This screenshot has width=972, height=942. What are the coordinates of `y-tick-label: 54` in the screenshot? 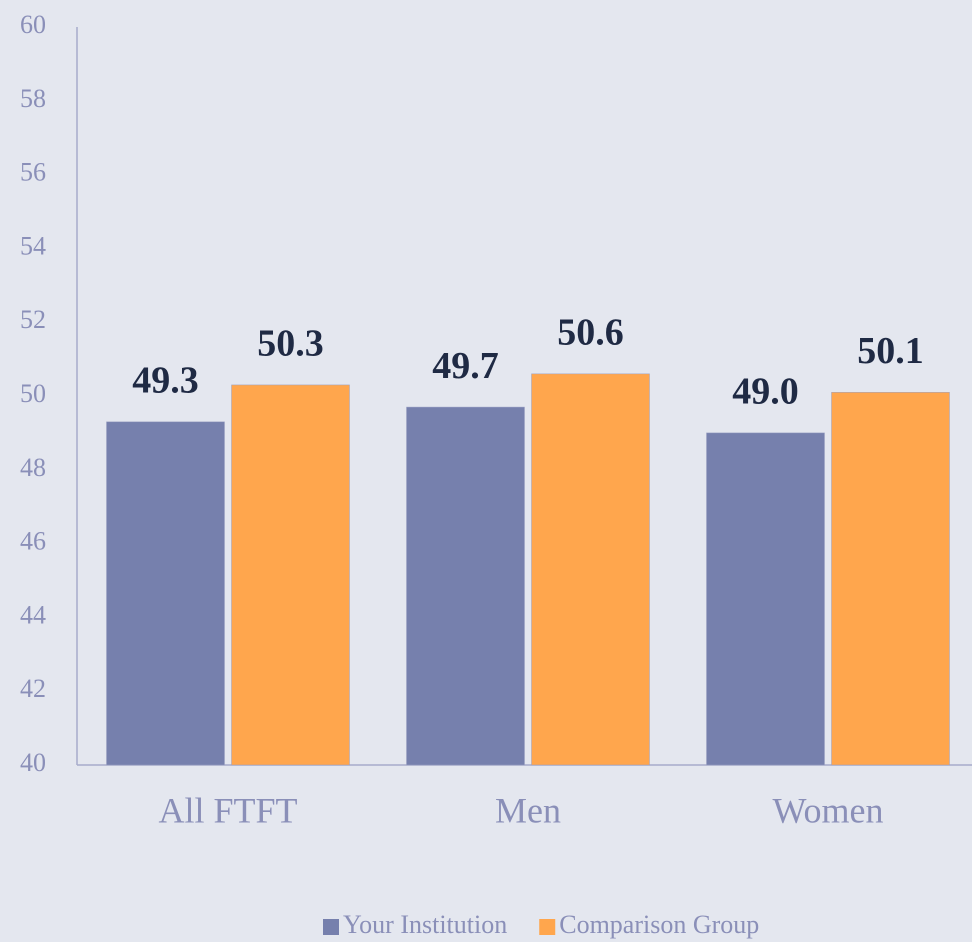 It's located at (33, 245).